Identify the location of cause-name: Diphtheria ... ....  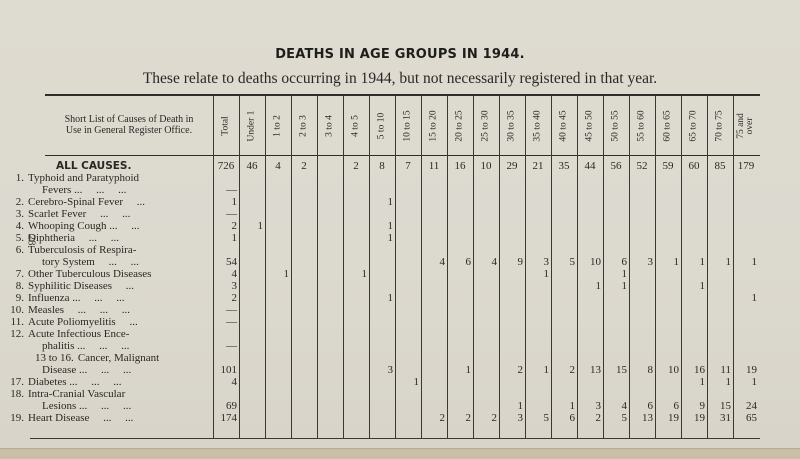
(74, 238).